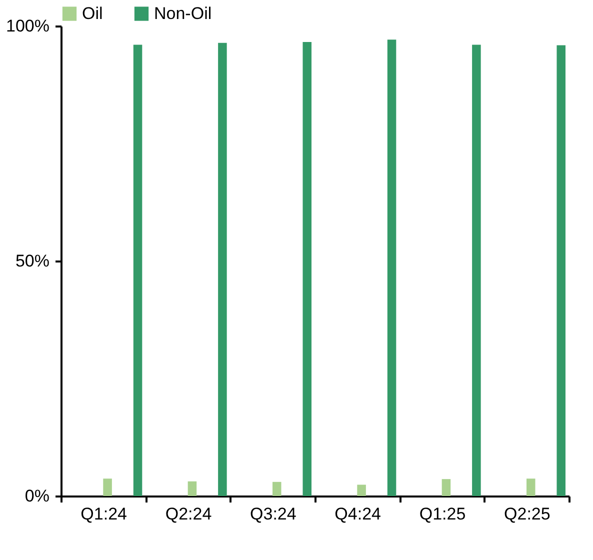 This screenshot has height=560, width=593. I want to click on x-tick-label: Q1:24, so click(103, 514).